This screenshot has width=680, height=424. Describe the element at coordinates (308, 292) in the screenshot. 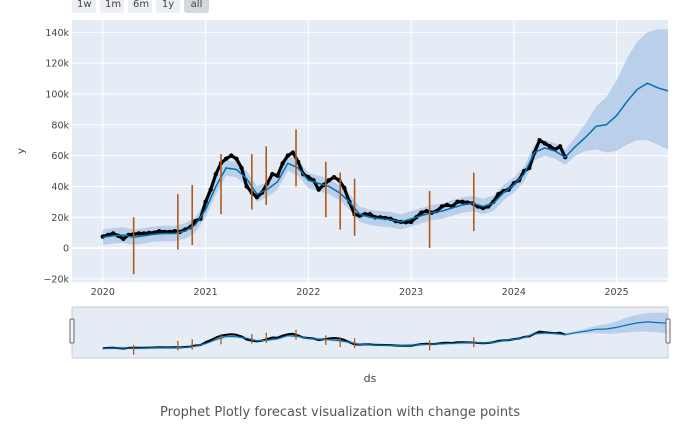

I see `x-tick-label: 2022` at that location.